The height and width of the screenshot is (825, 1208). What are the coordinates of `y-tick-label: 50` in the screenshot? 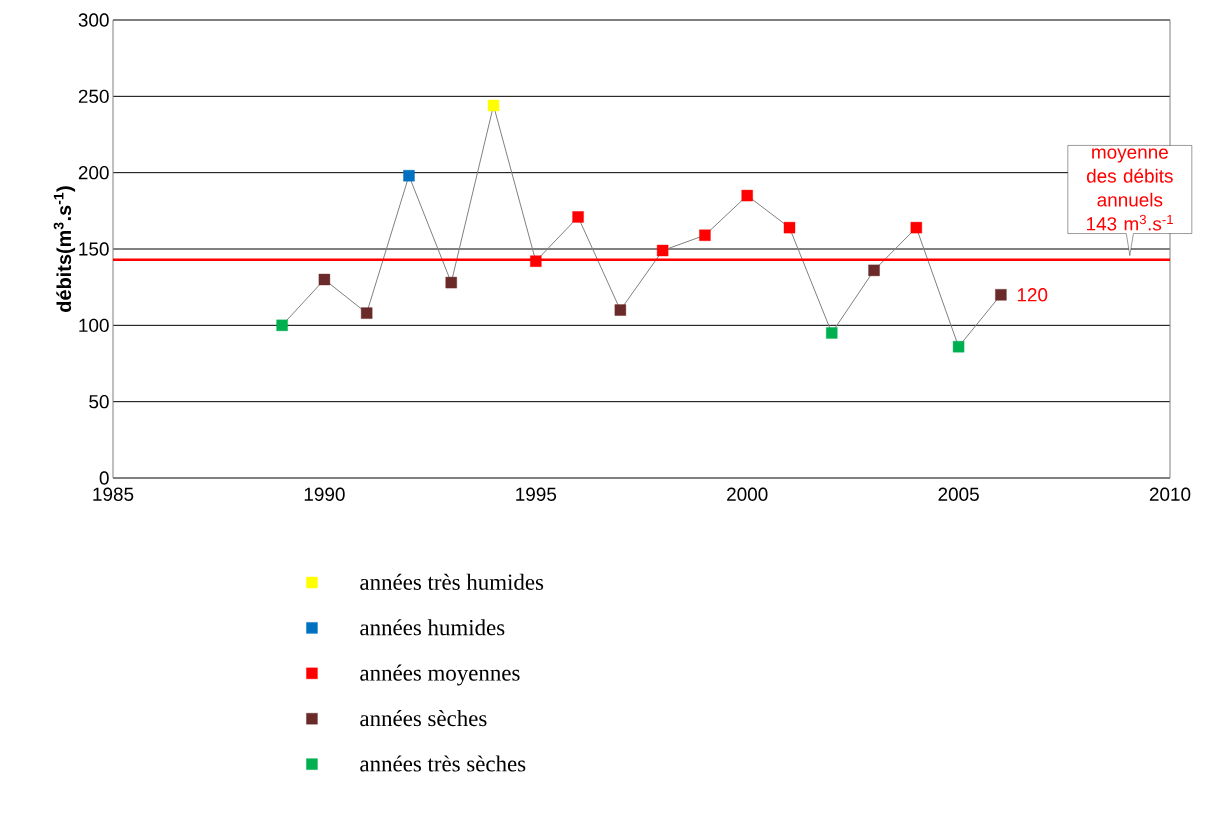 It's located at (99, 401).